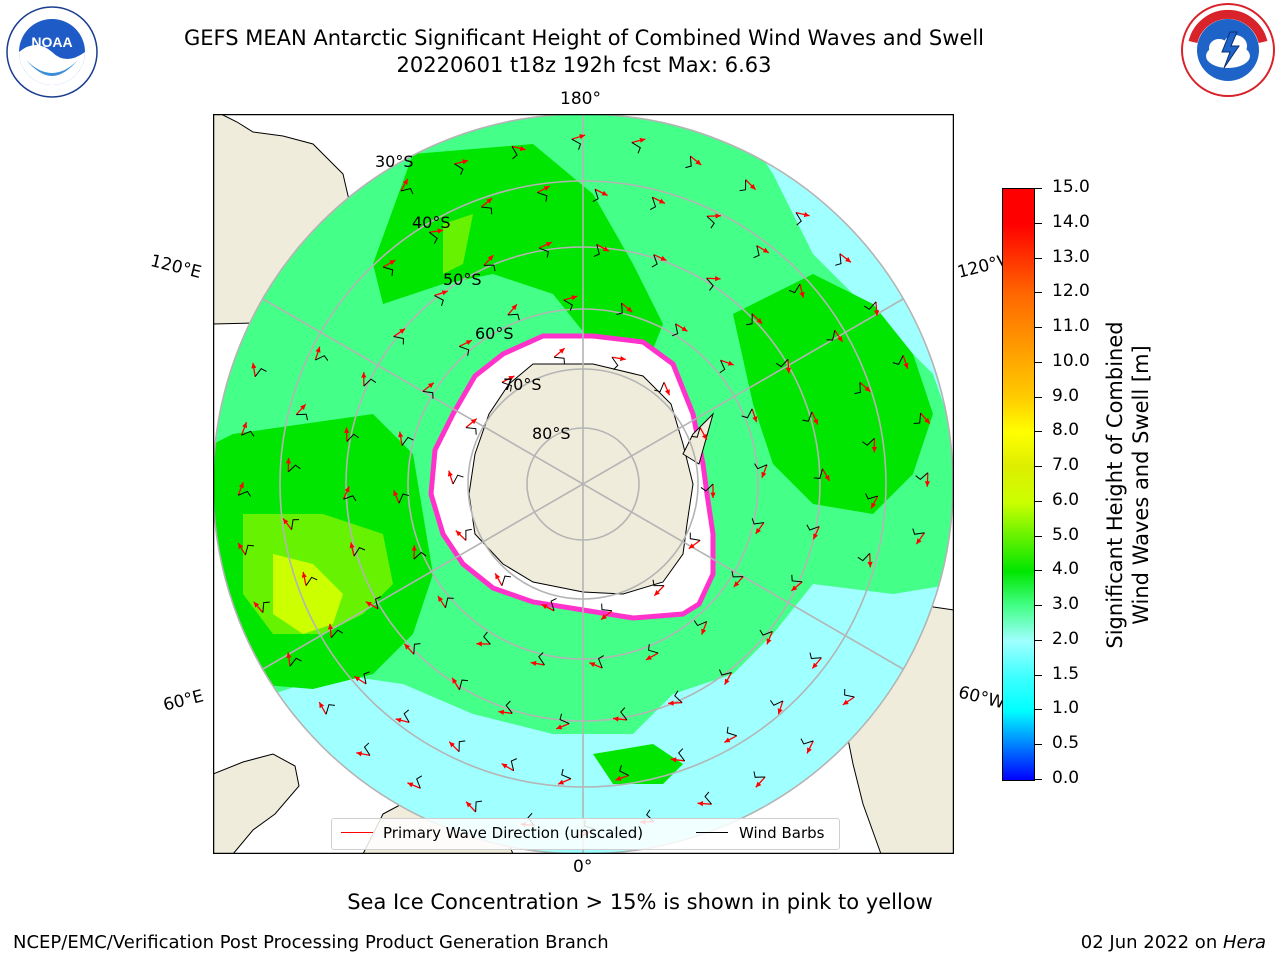  What do you see at coordinates (1071, 221) in the screenshot?
I see `colorbar-tick-label: 14.0` at bounding box center [1071, 221].